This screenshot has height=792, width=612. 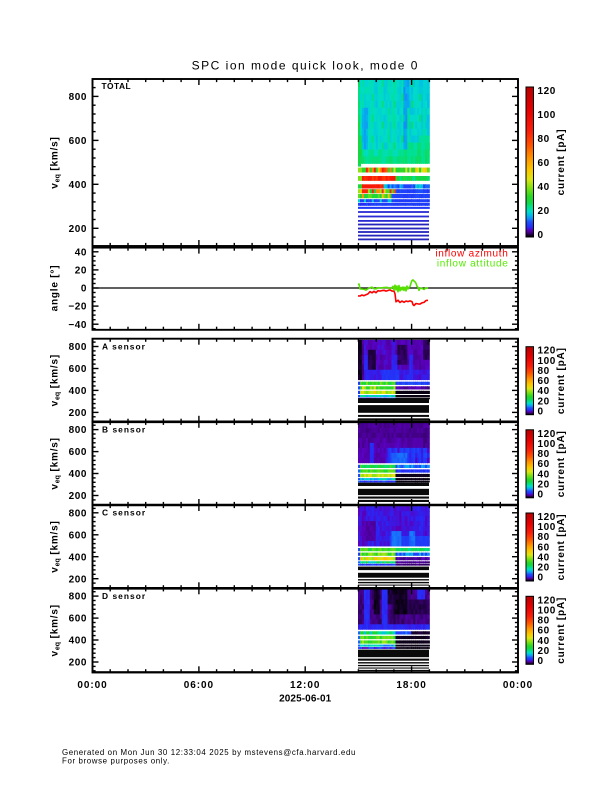 I want to click on svg-text: inflow attitude, so click(x=473, y=264).